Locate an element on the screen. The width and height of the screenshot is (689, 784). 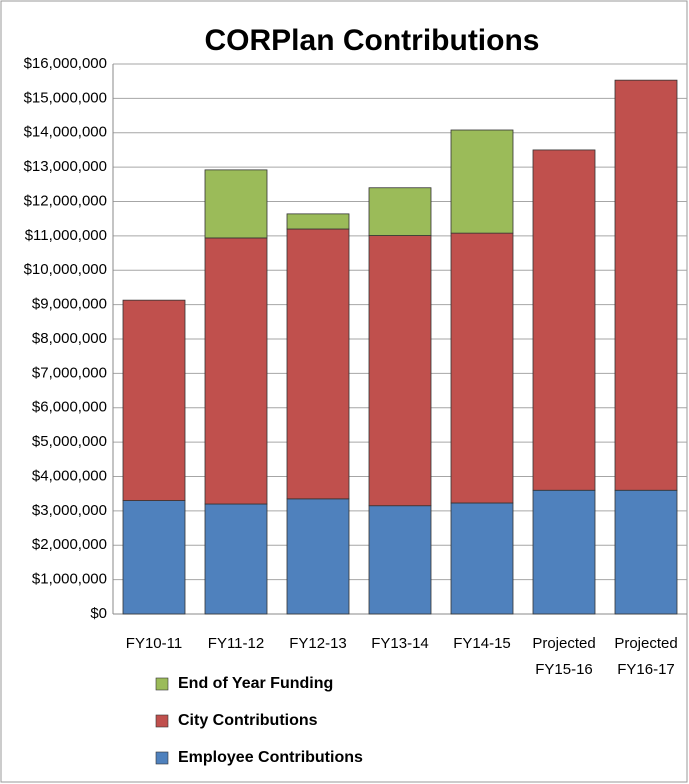
legend-label: Employee Contributions is located at coordinates (270, 757).